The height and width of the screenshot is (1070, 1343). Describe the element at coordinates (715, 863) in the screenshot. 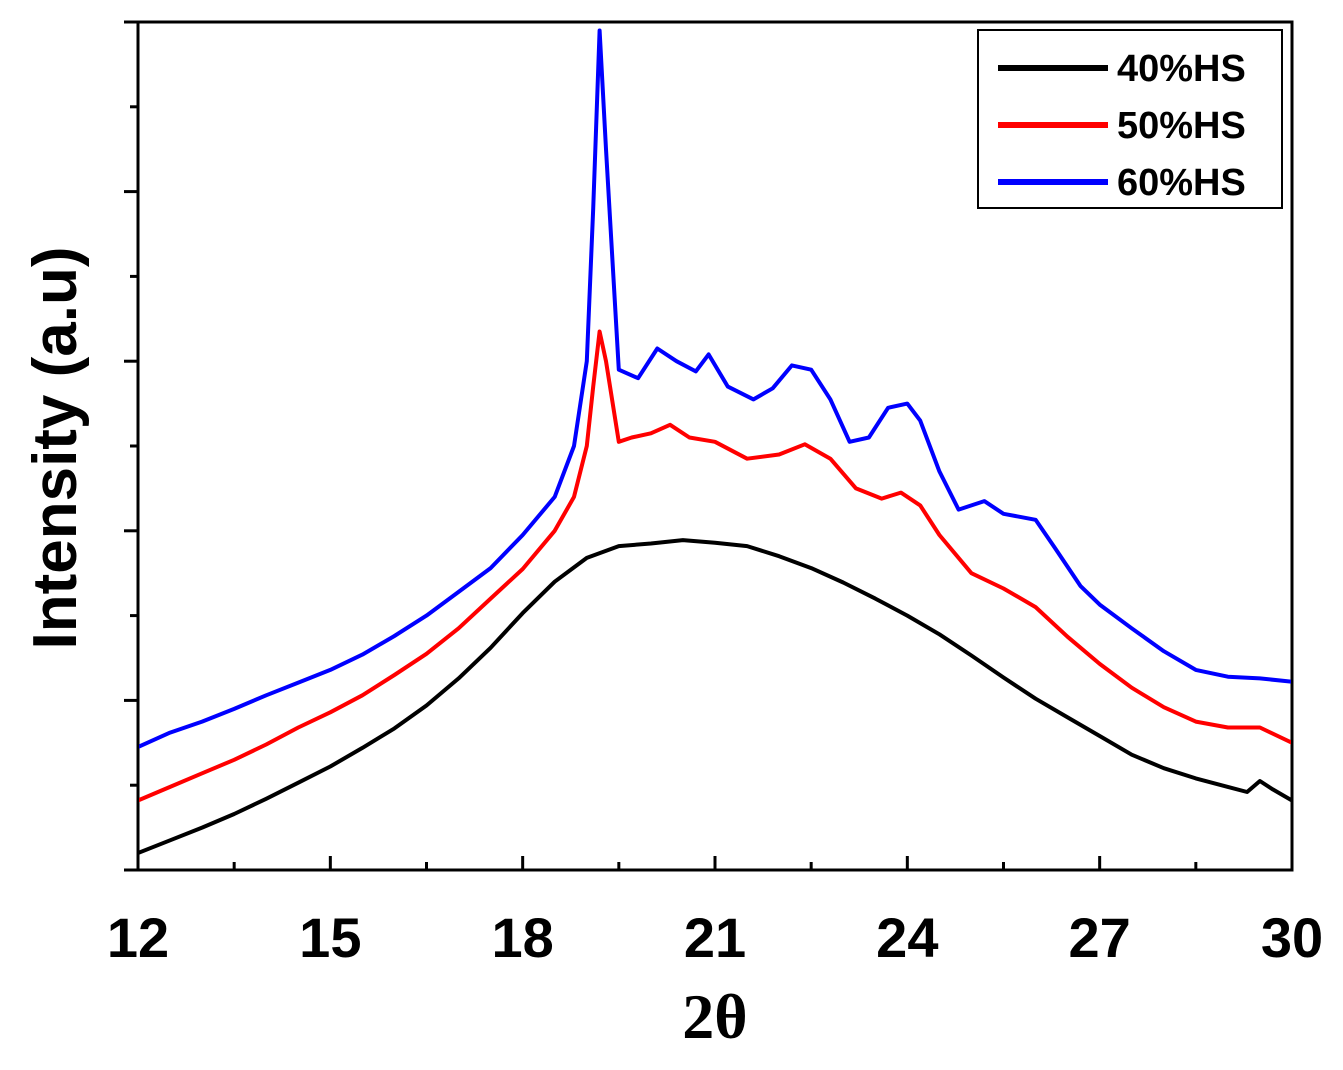

I see `x-axis-ticks` at that location.